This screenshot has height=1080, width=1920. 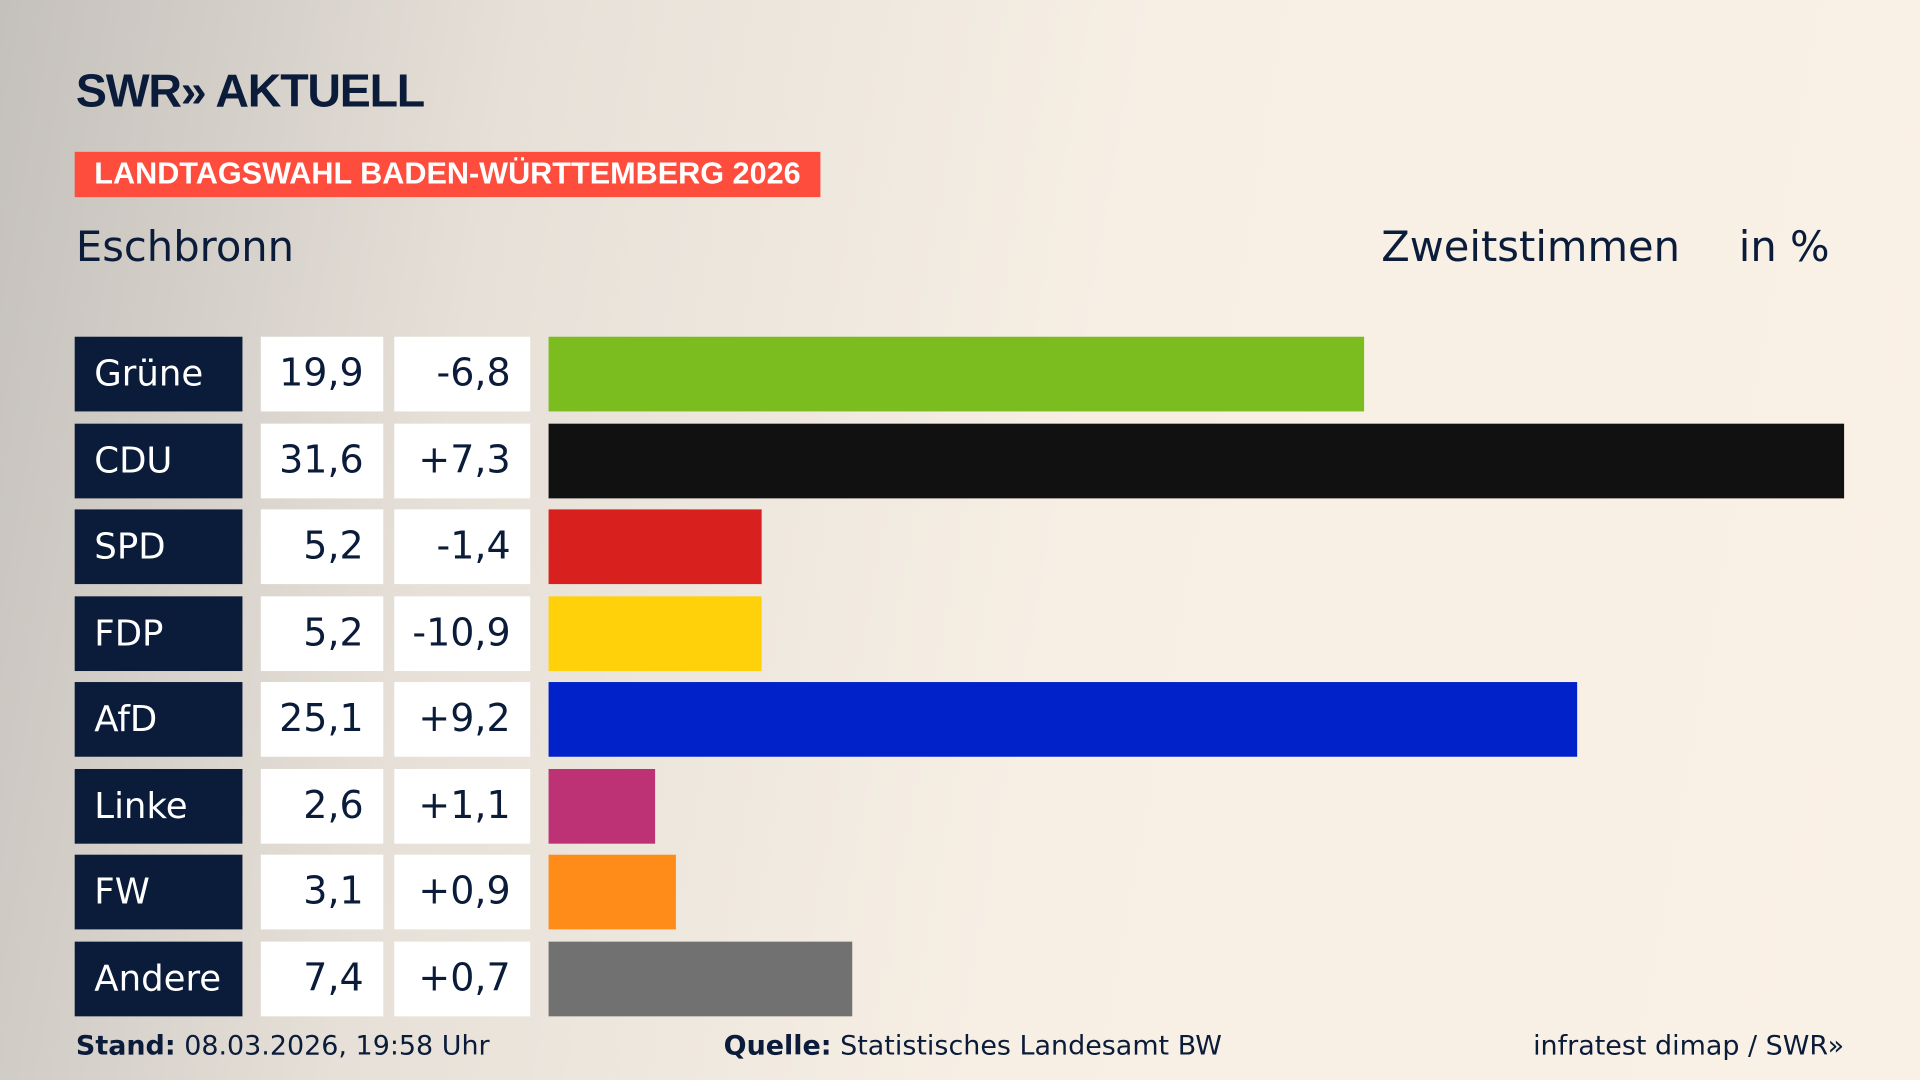 What do you see at coordinates (322, 719) in the screenshot?
I see `value-label: 25,1` at bounding box center [322, 719].